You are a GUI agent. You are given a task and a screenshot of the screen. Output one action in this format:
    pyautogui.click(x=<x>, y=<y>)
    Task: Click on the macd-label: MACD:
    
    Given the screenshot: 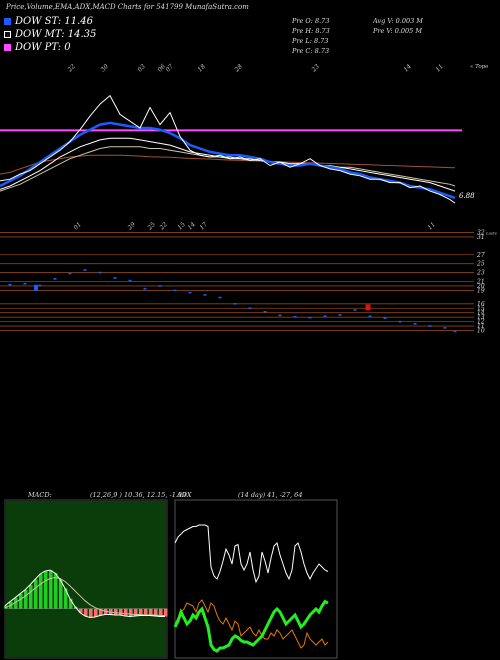 What is the action you would take?
    pyautogui.click(x=40, y=495)
    